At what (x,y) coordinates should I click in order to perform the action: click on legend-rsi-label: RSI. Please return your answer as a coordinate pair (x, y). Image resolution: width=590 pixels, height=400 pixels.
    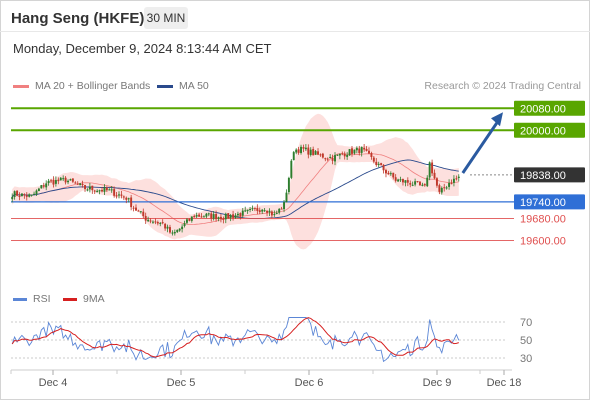
    Looking at the image, I should click on (42, 299).